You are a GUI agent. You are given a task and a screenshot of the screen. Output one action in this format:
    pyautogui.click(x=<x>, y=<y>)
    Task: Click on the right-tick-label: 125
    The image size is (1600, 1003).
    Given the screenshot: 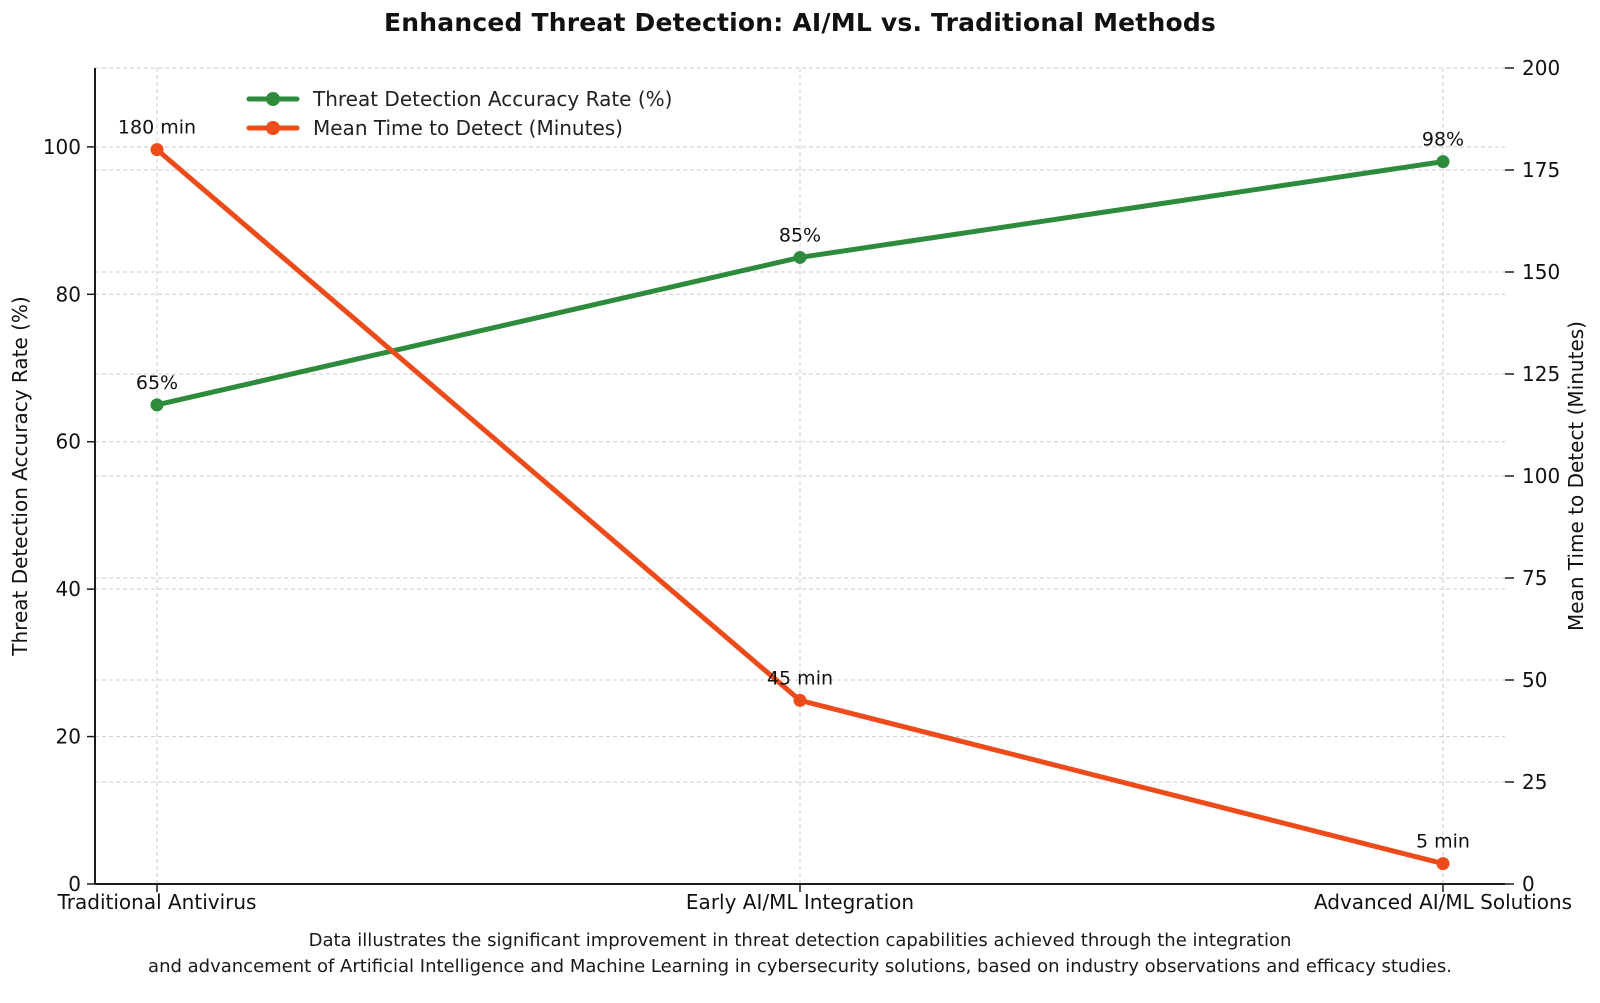 What is the action you would take?
    pyautogui.click(x=1541, y=374)
    